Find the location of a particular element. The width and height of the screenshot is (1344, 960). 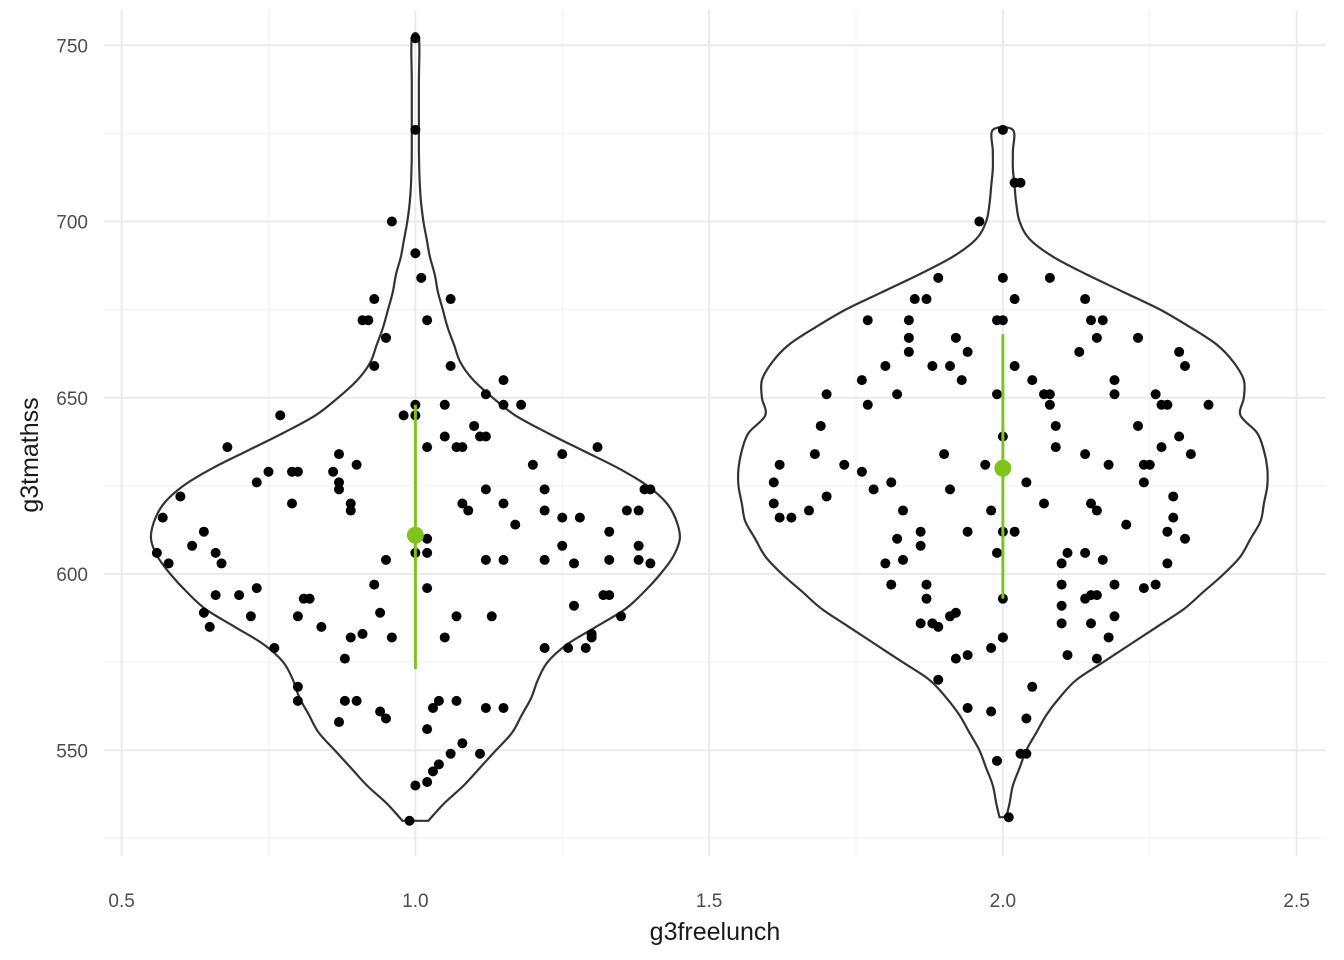

x-axis-tick-labels: 0.5 1.0 1.5 2.0 2.5 is located at coordinates (708, 901).